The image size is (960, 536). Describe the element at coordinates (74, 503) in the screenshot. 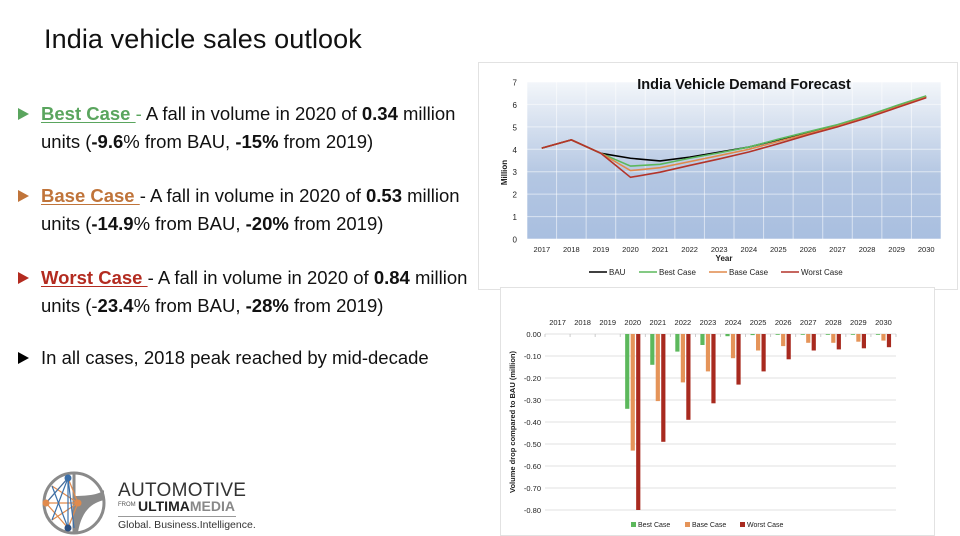

I see `logo-globe-icon` at that location.